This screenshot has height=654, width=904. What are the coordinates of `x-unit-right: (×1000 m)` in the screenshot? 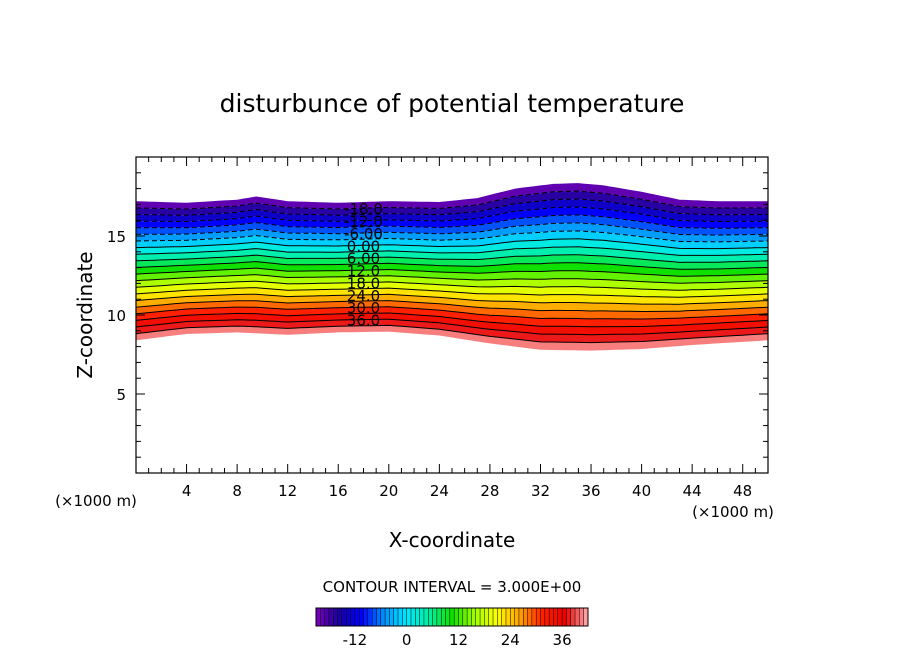 It's located at (733, 512).